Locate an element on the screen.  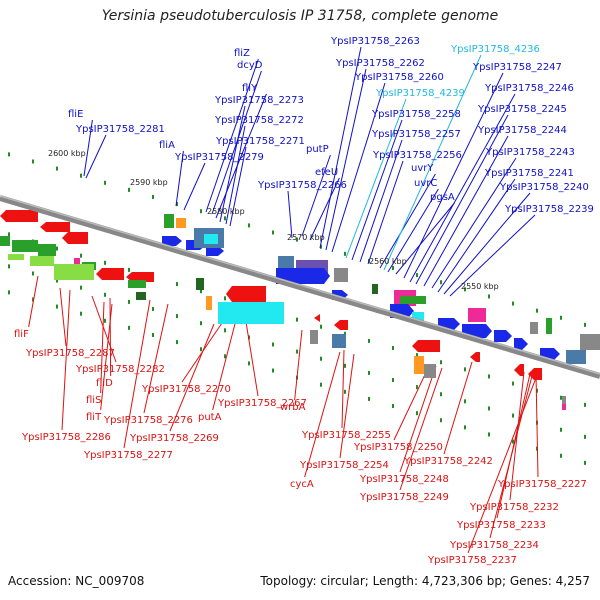
gene-label: YpsIP31758_2267 is located at coordinates (262, 403).